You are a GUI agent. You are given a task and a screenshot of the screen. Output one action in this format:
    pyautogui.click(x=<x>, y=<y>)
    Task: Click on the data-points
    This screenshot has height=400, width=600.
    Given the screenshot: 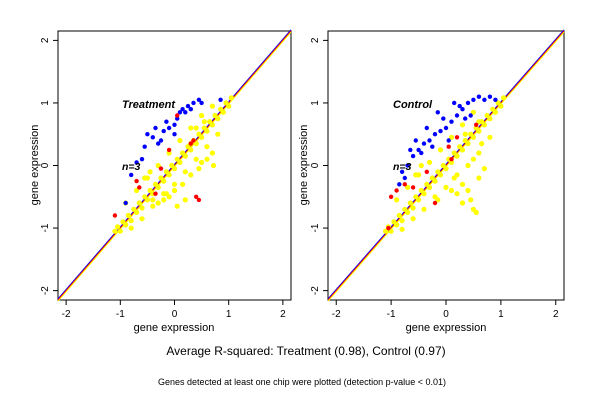 What is the action you would take?
    pyautogui.click(x=445, y=164)
    